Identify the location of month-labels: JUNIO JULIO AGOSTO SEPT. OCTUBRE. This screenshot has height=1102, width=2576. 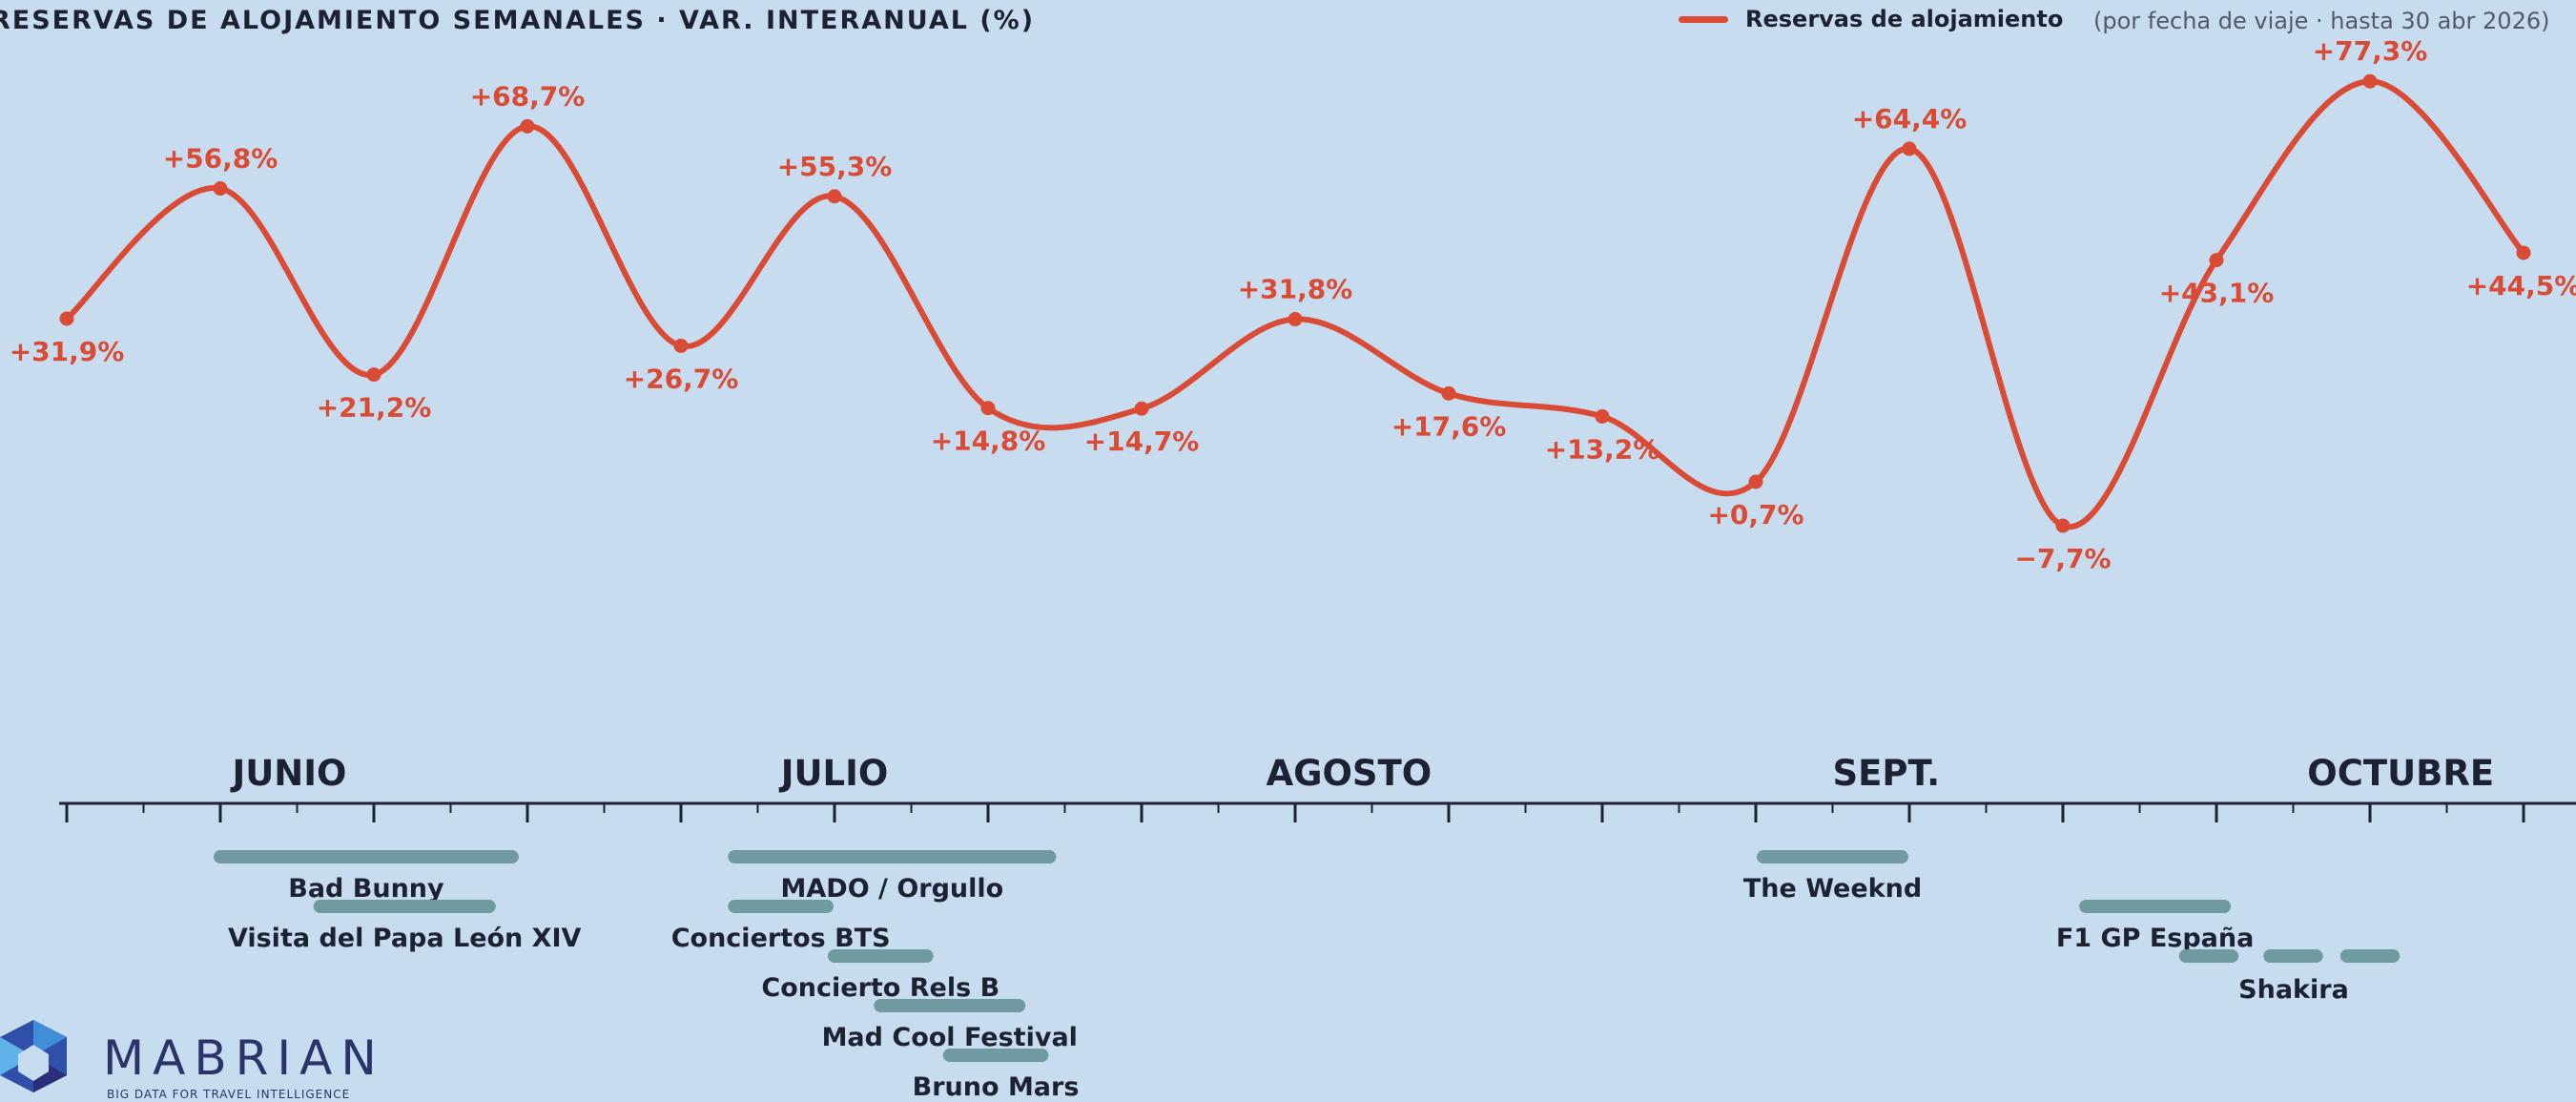
(1361, 773).